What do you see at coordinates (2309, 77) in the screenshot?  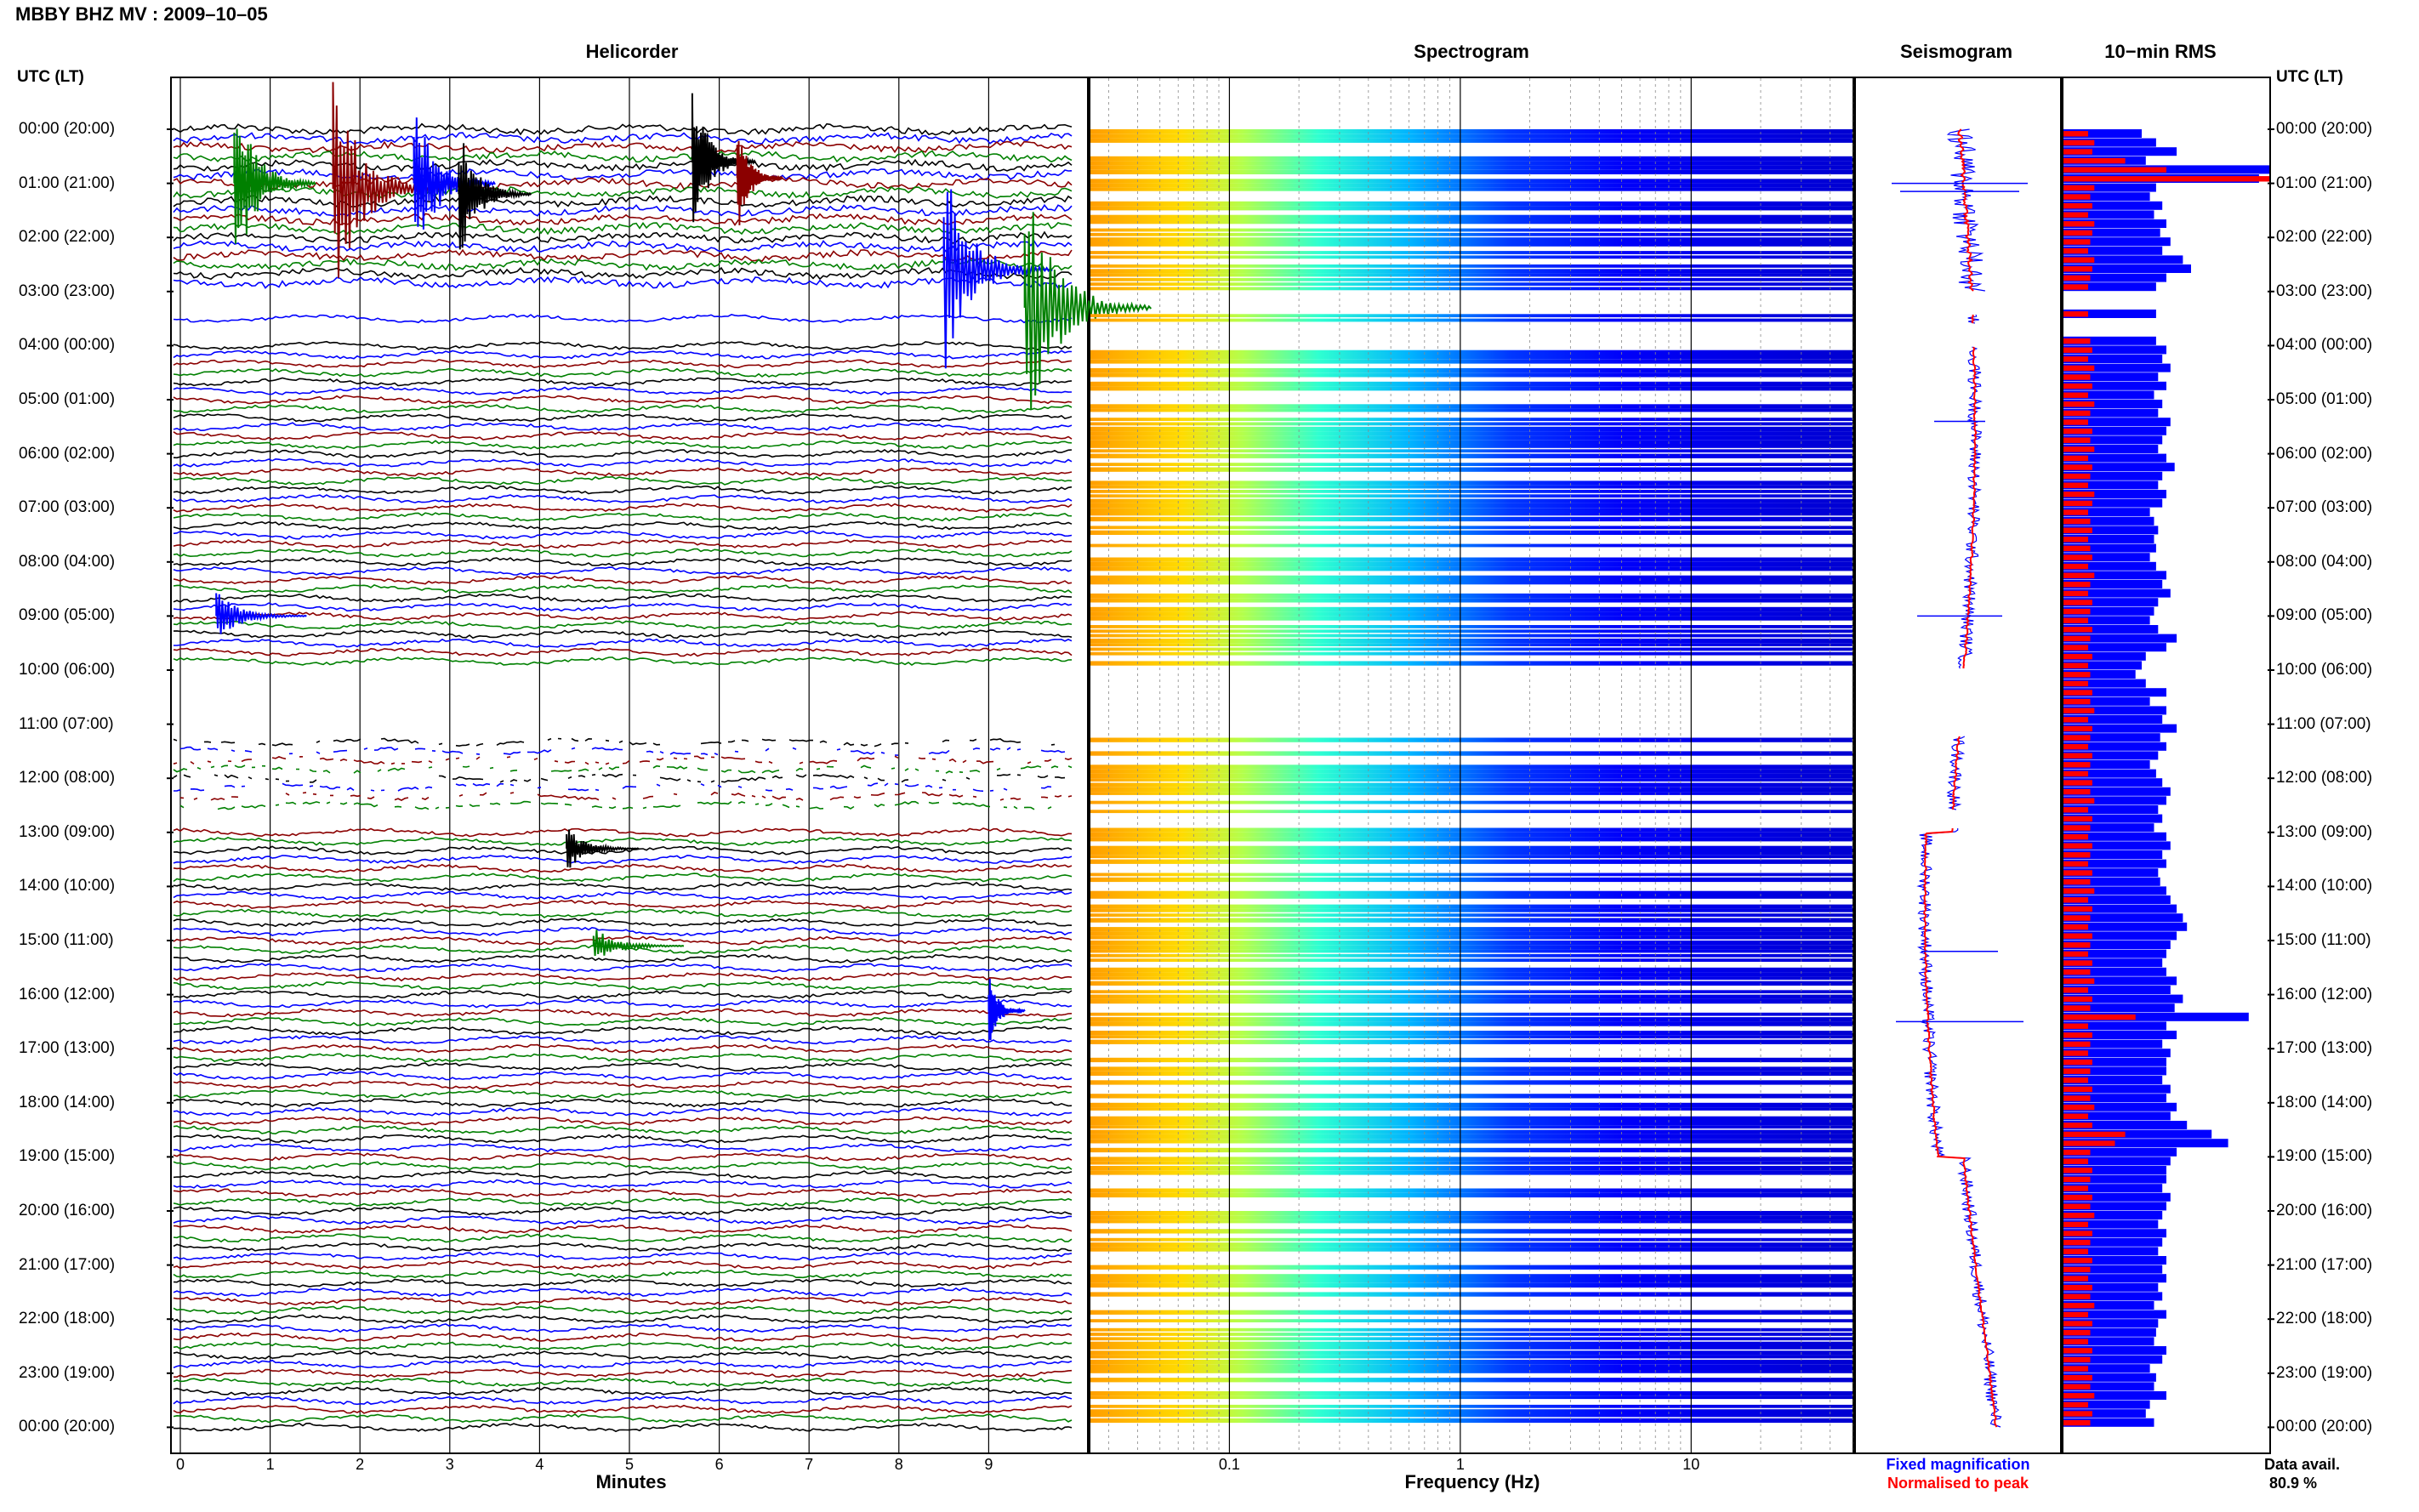 I see `timezone-label-right: UTC (LT)` at bounding box center [2309, 77].